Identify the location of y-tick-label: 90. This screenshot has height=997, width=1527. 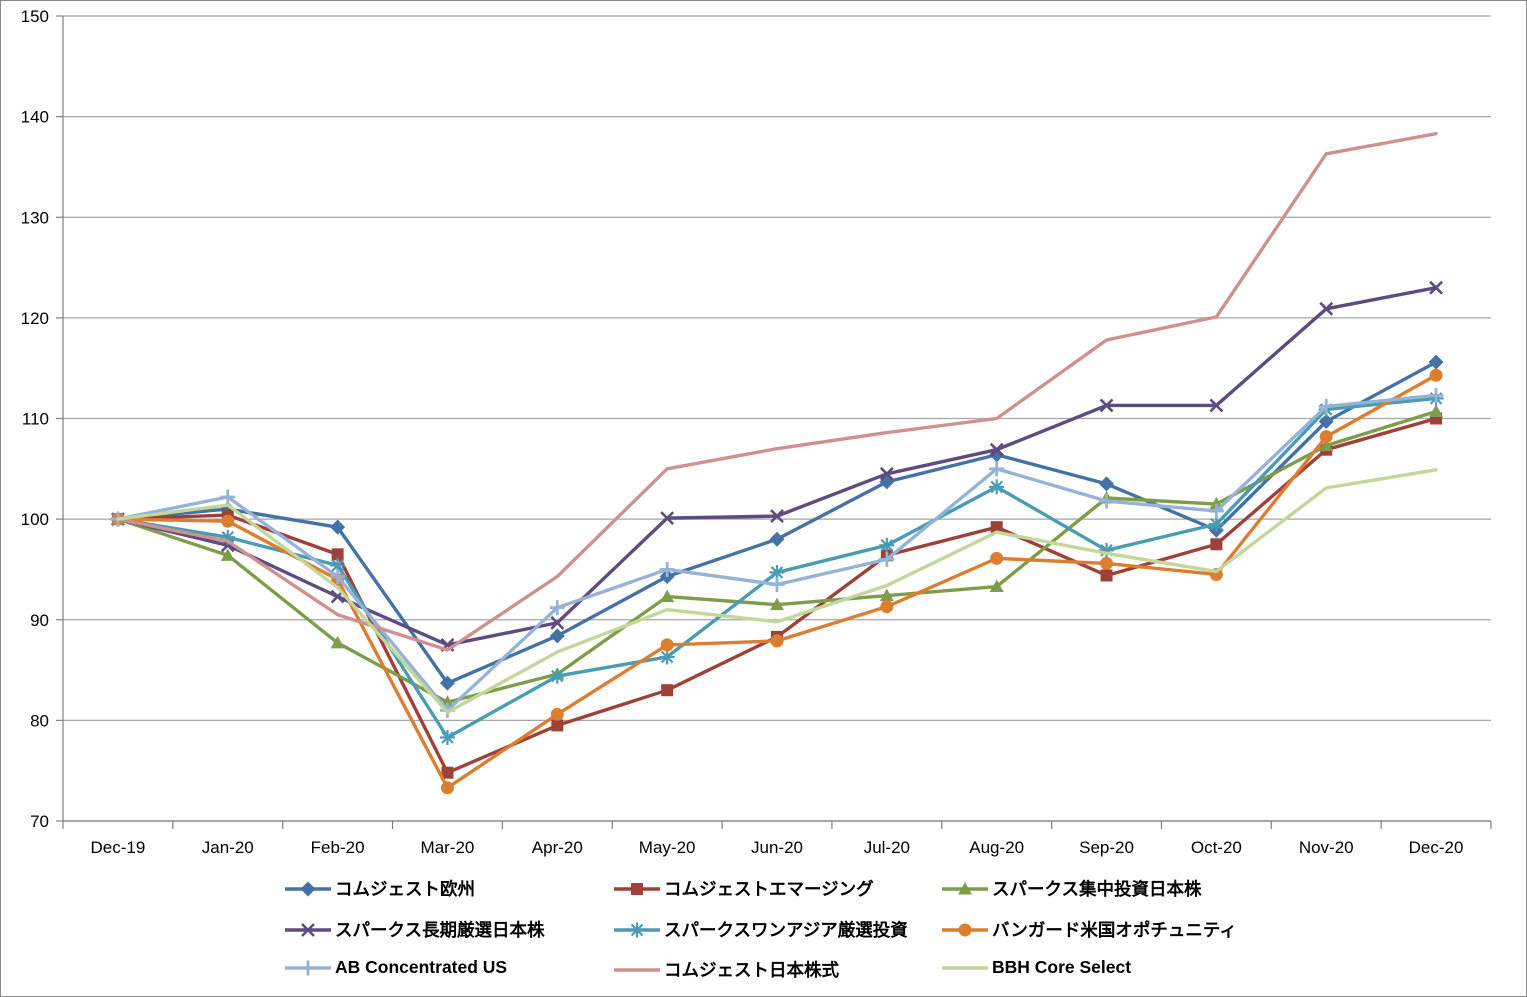
(39, 620).